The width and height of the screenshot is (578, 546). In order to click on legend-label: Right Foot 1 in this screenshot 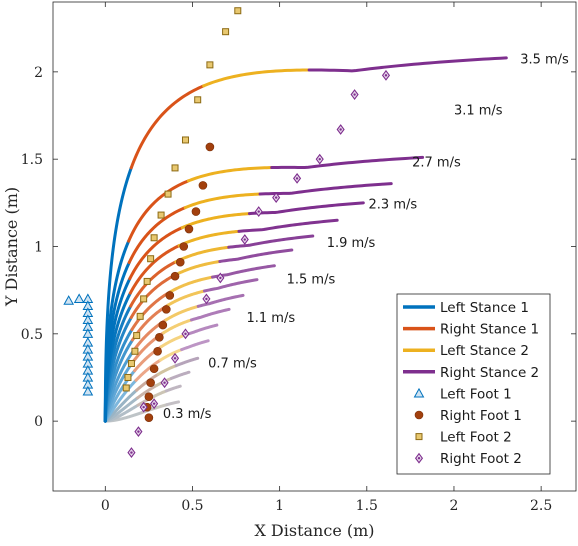, I will do `click(481, 416)`.